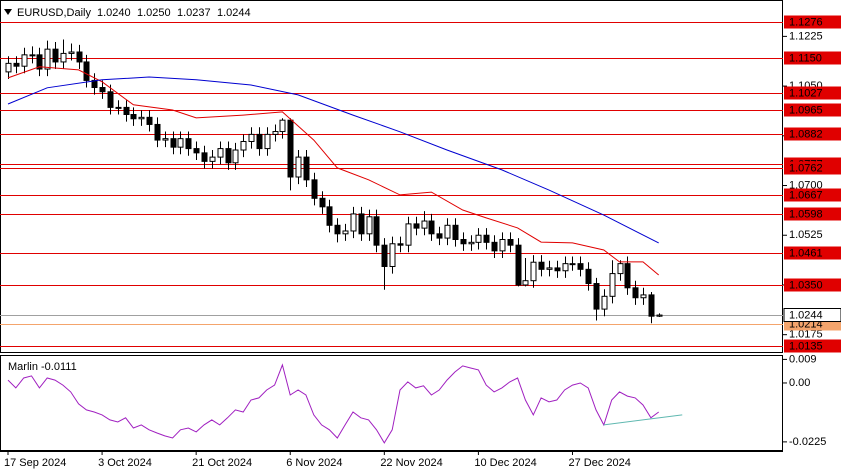  What do you see at coordinates (505, 463) in the screenshot?
I see `x-tick-label: 10 Dec 2024` at bounding box center [505, 463].